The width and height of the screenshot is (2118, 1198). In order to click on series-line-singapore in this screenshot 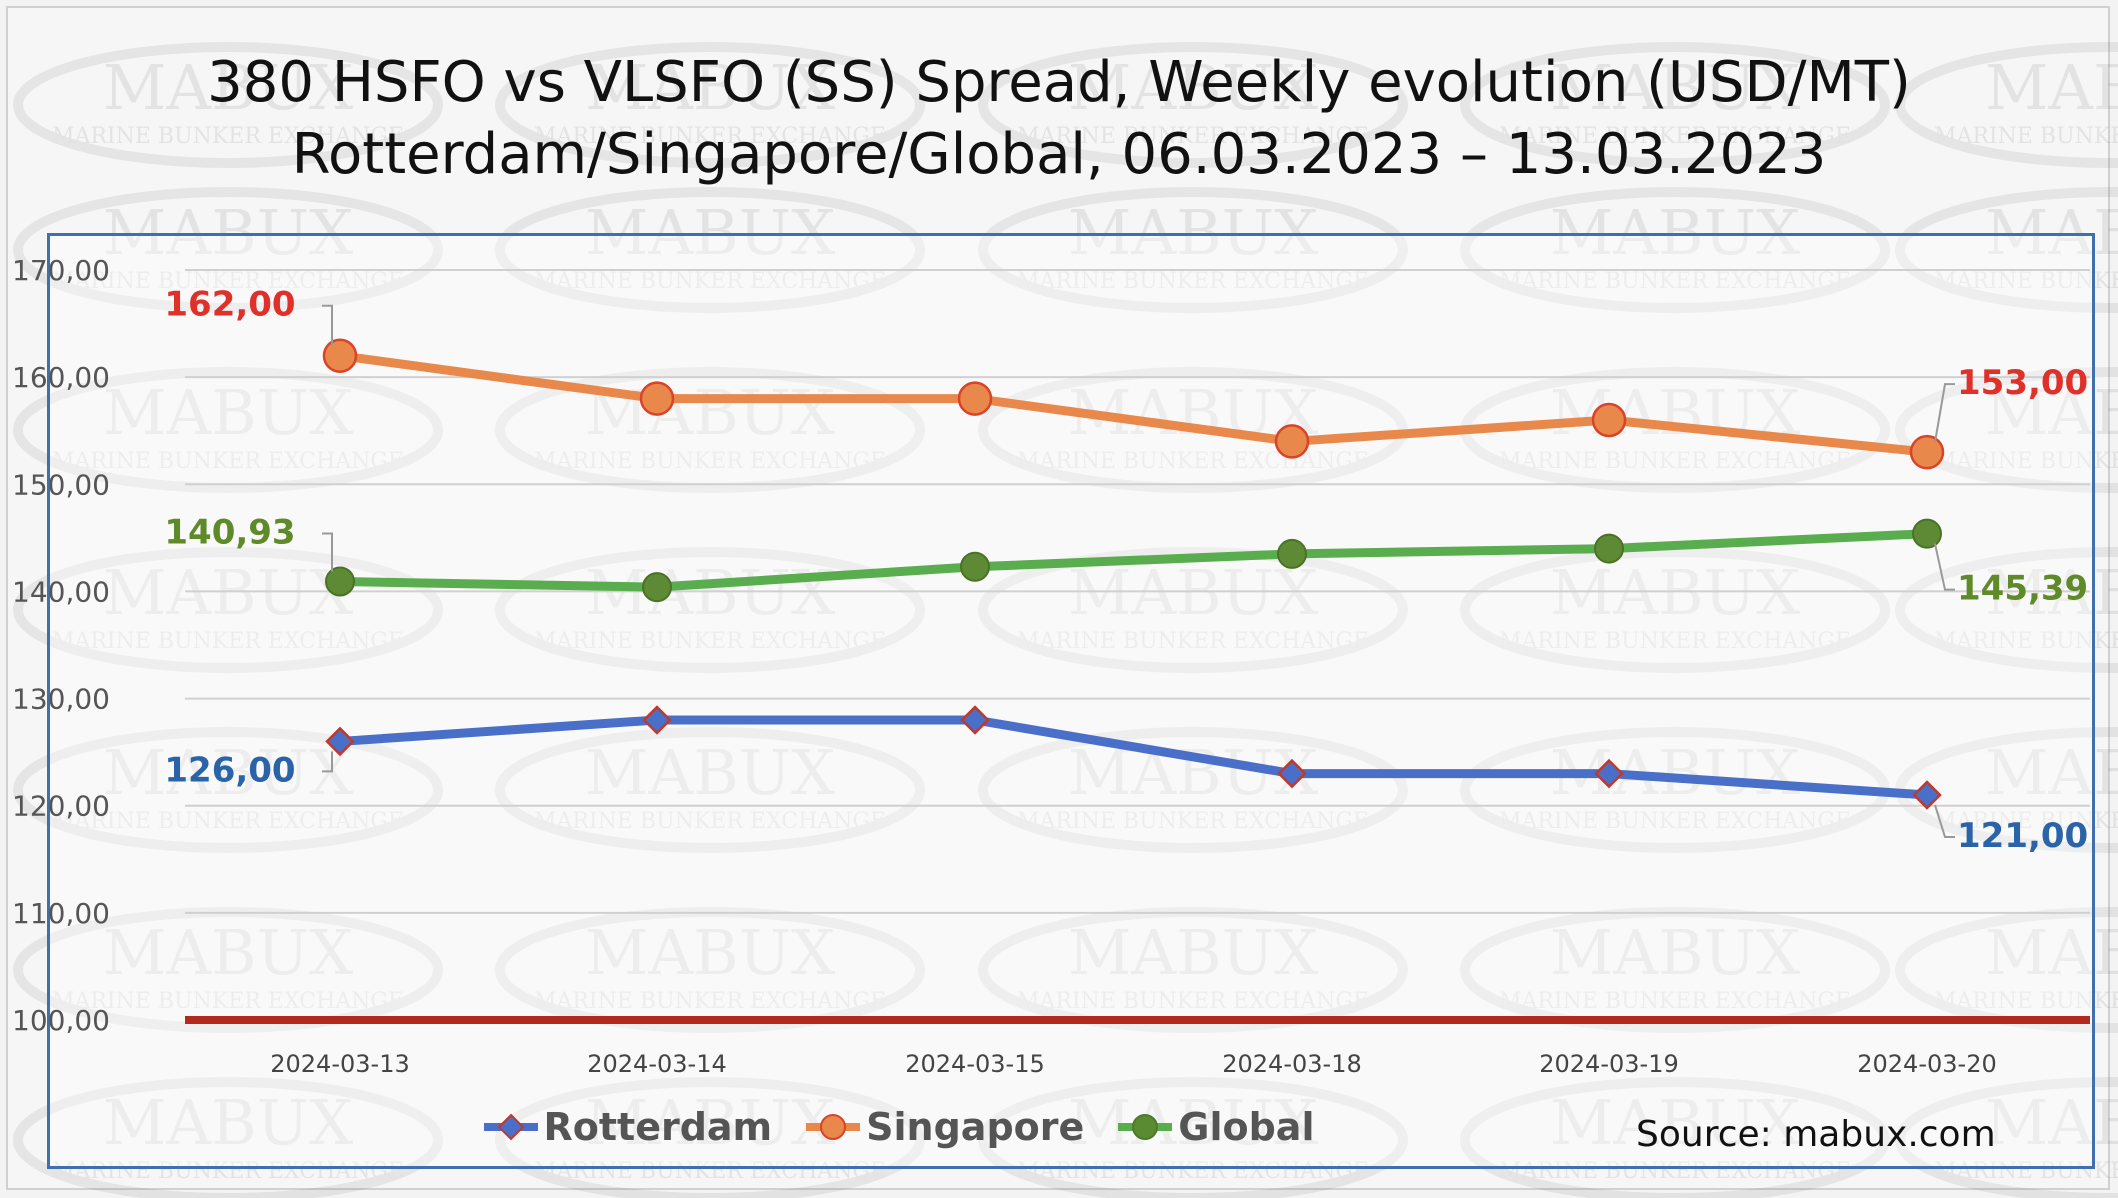, I will do `click(1133, 404)`.